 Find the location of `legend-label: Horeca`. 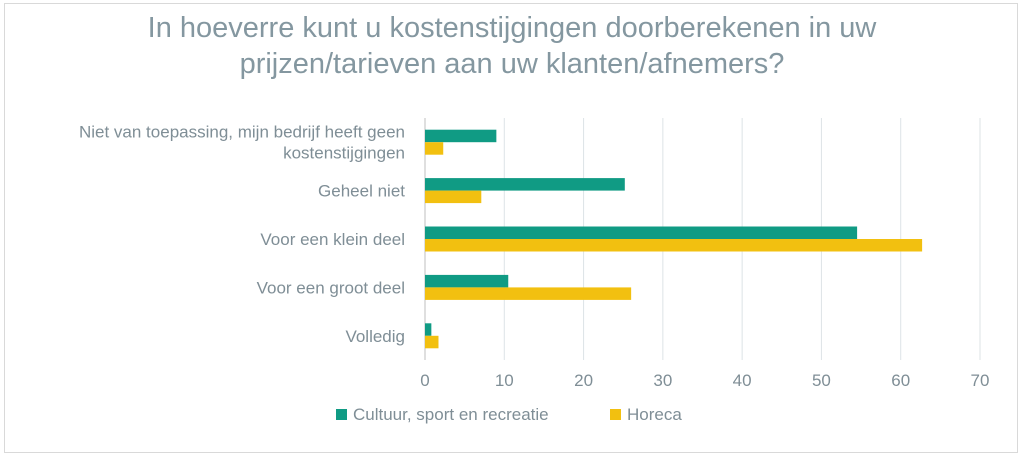

legend-label: Horeca is located at coordinates (654, 414).